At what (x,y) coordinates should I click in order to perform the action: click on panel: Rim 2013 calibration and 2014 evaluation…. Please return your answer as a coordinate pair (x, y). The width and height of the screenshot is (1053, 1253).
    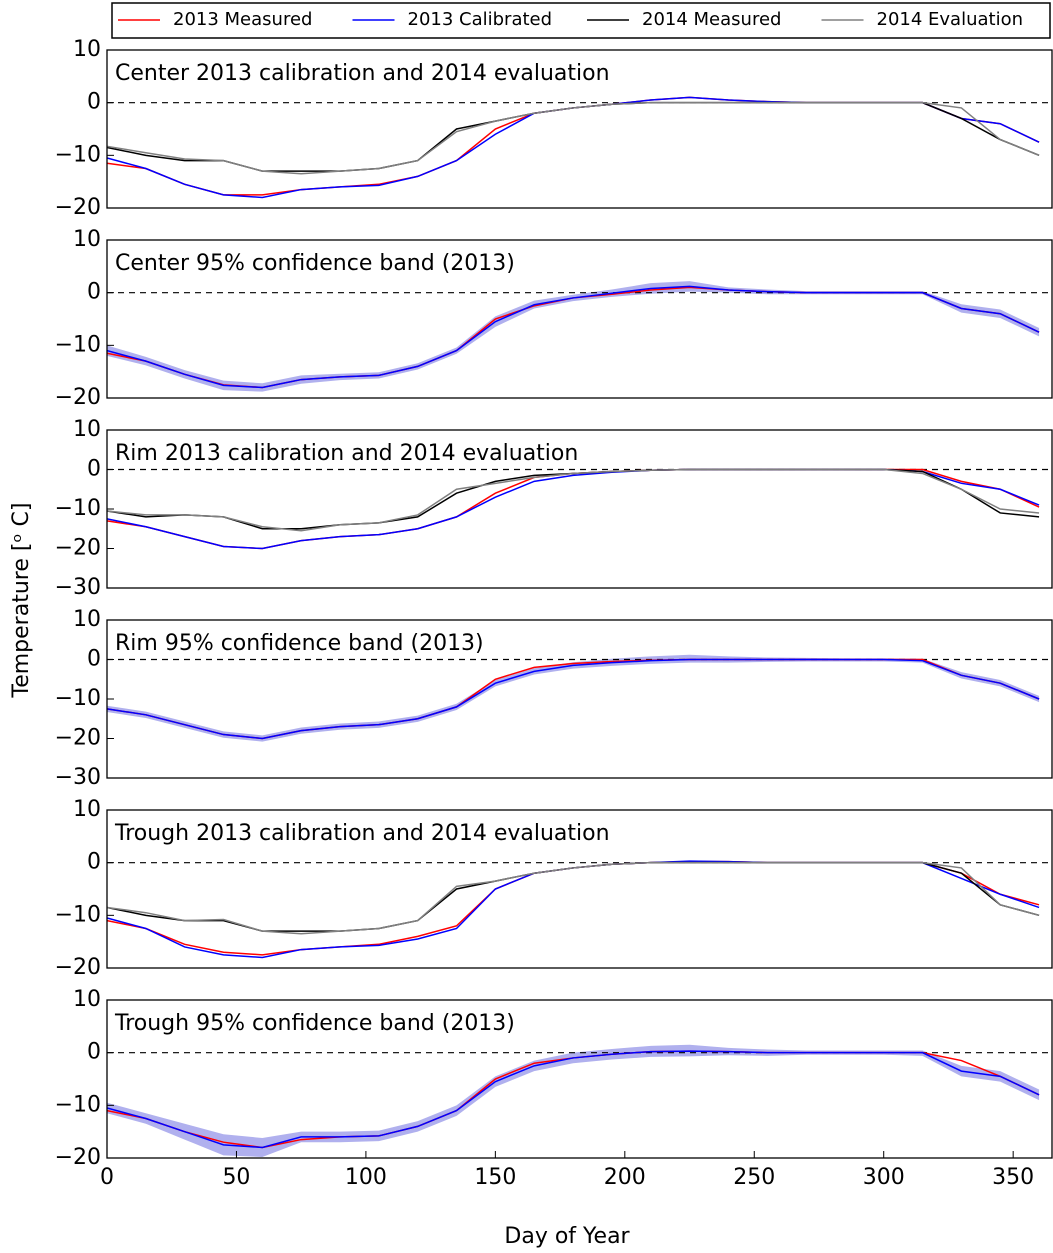
    Looking at the image, I should click on (554, 508).